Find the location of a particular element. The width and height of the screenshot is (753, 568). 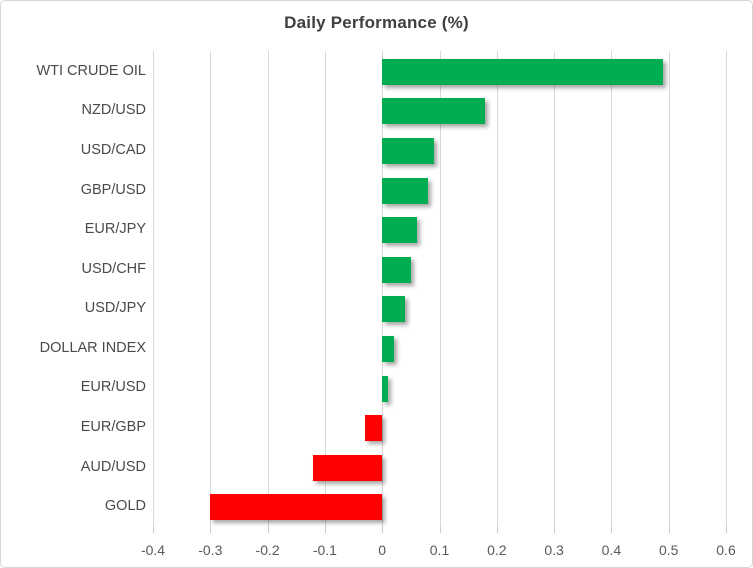

x-tick-label: 0.1 is located at coordinates (439, 550).